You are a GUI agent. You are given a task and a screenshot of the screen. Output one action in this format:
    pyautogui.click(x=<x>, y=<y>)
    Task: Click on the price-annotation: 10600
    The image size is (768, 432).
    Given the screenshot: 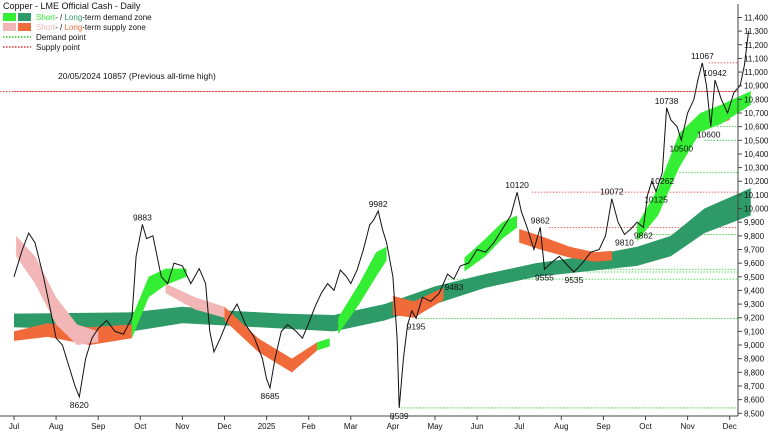 What is the action you would take?
    pyautogui.click(x=709, y=135)
    